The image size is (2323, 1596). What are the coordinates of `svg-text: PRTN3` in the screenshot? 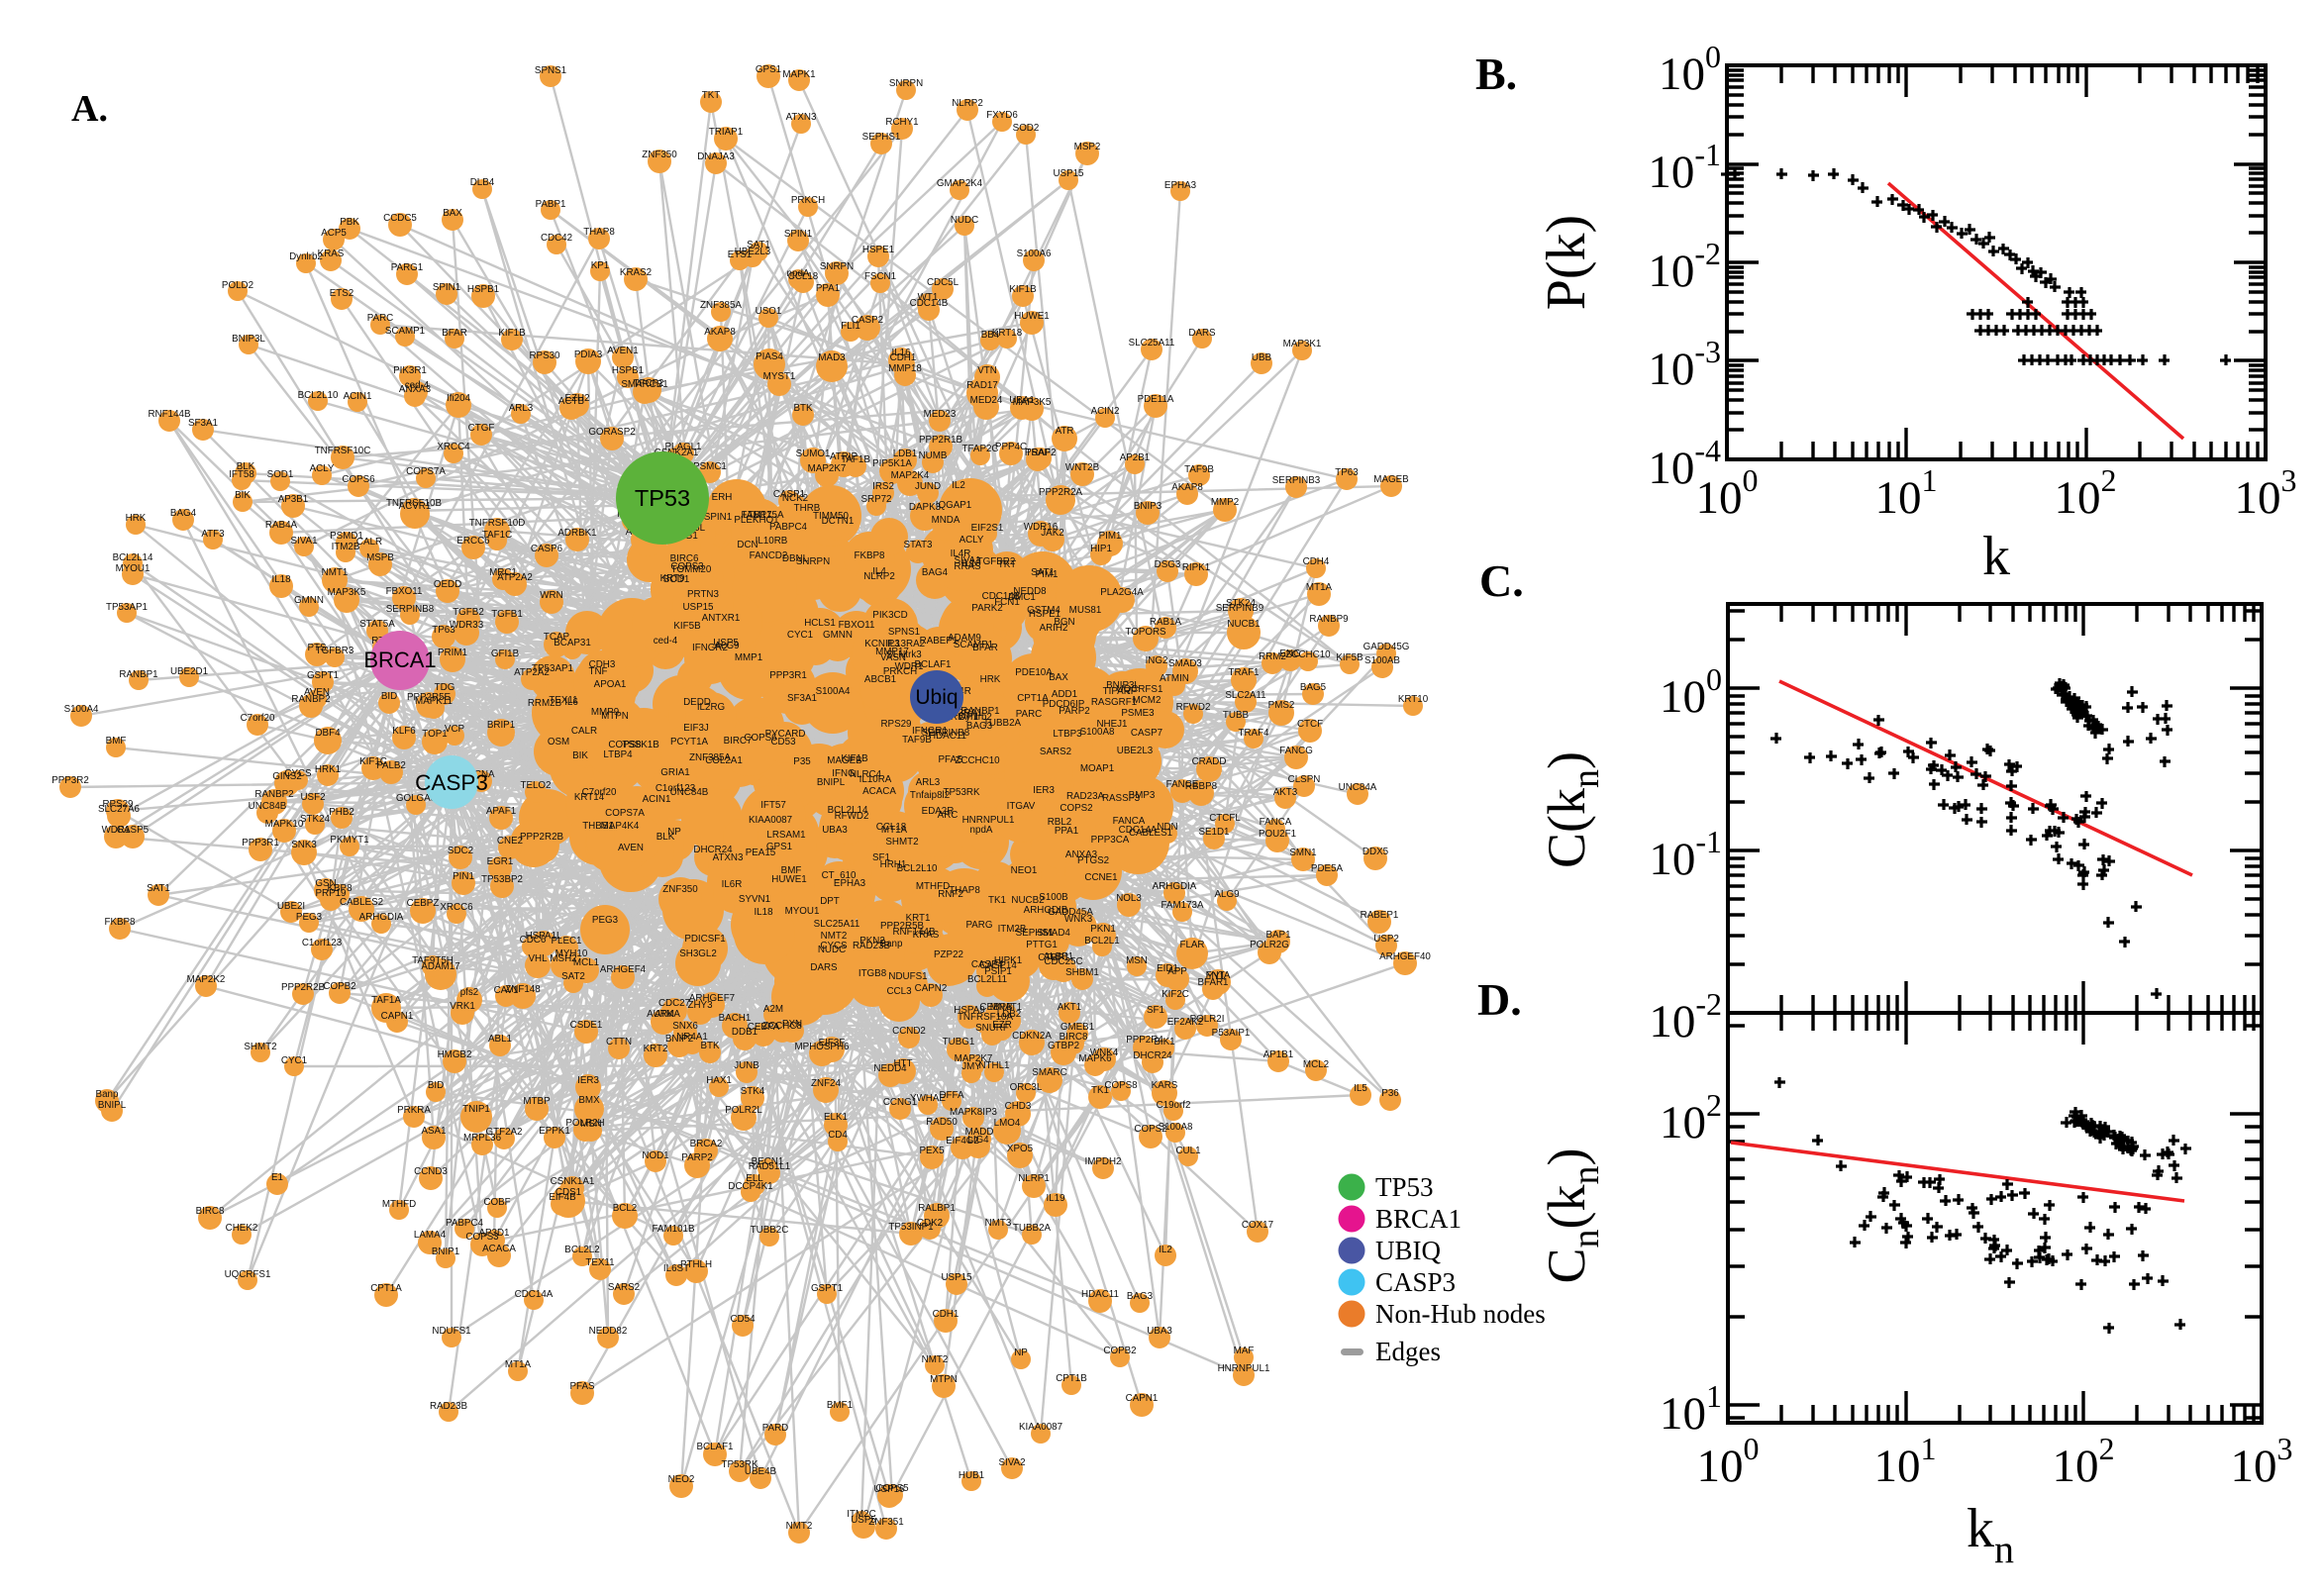 It's located at (703, 594).